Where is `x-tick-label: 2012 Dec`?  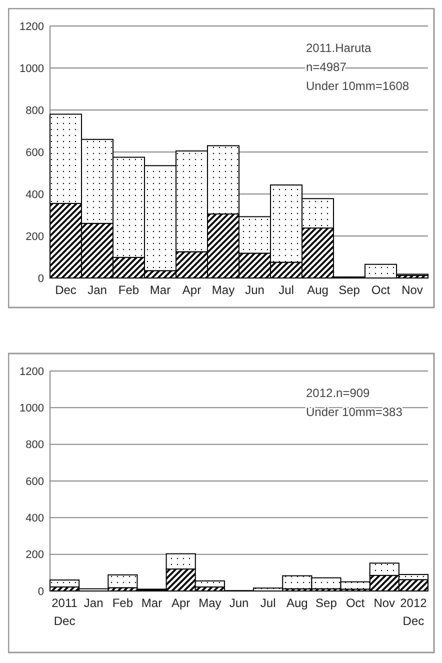
x-tick-label: 2012 Dec is located at coordinates (414, 612).